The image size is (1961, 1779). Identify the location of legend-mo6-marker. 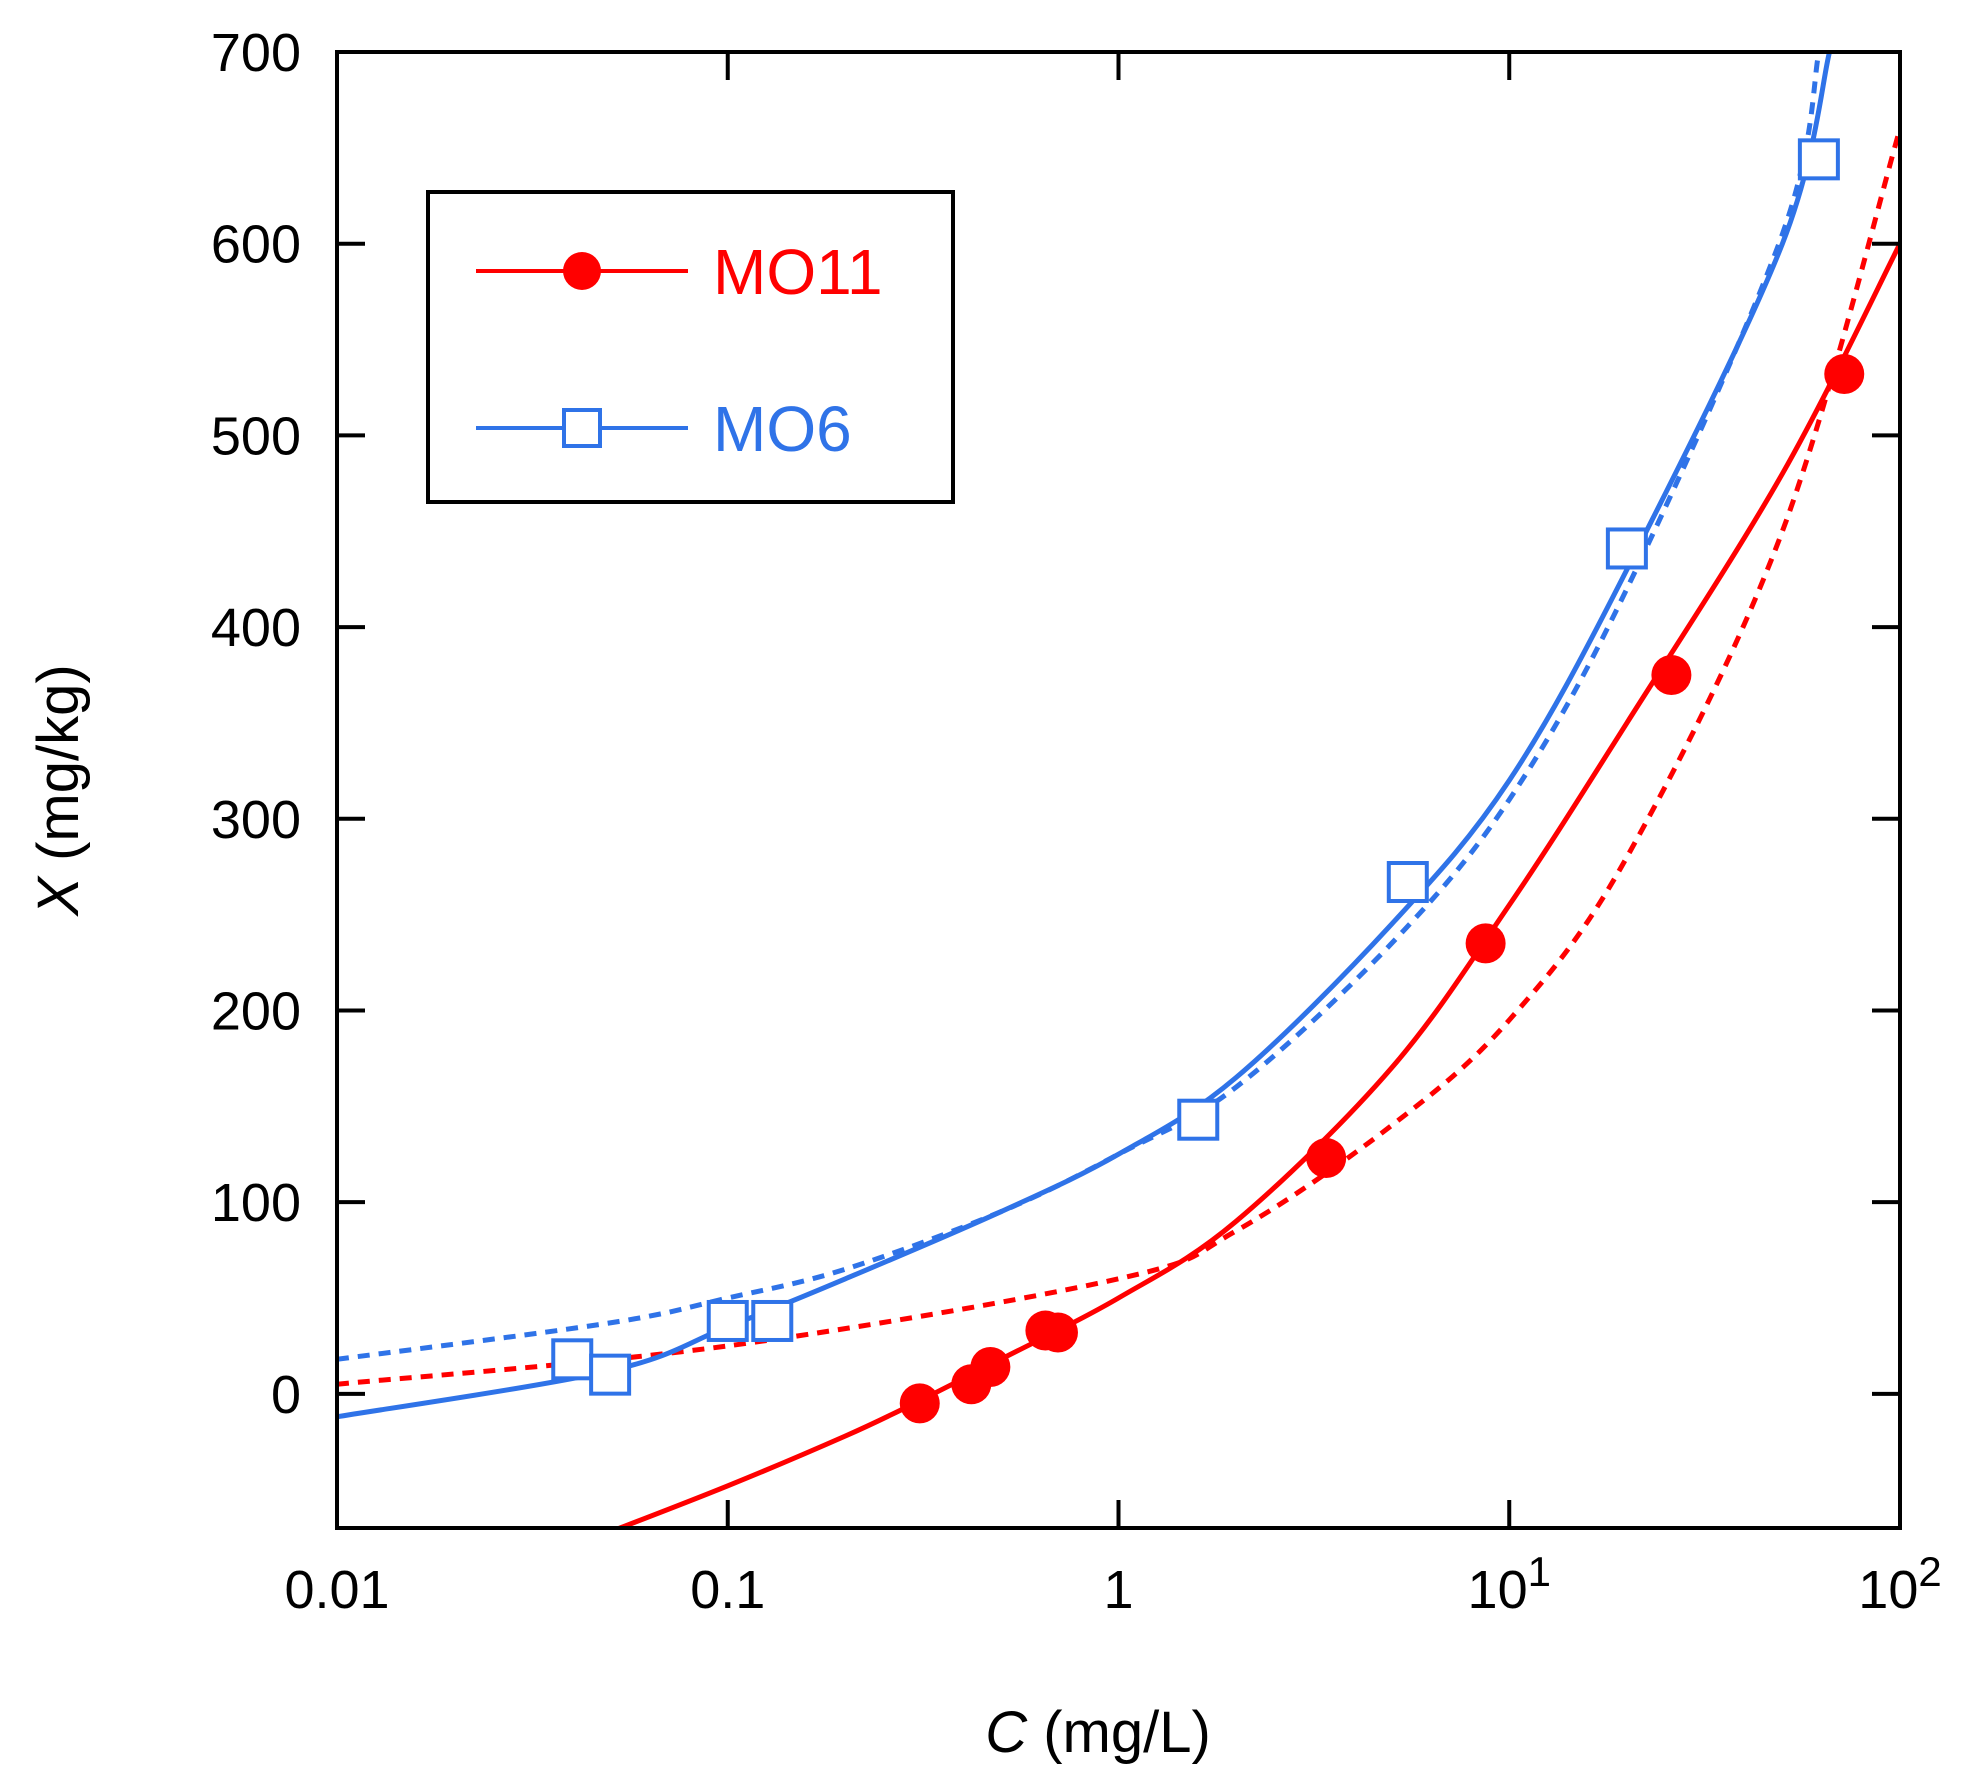
(582, 428).